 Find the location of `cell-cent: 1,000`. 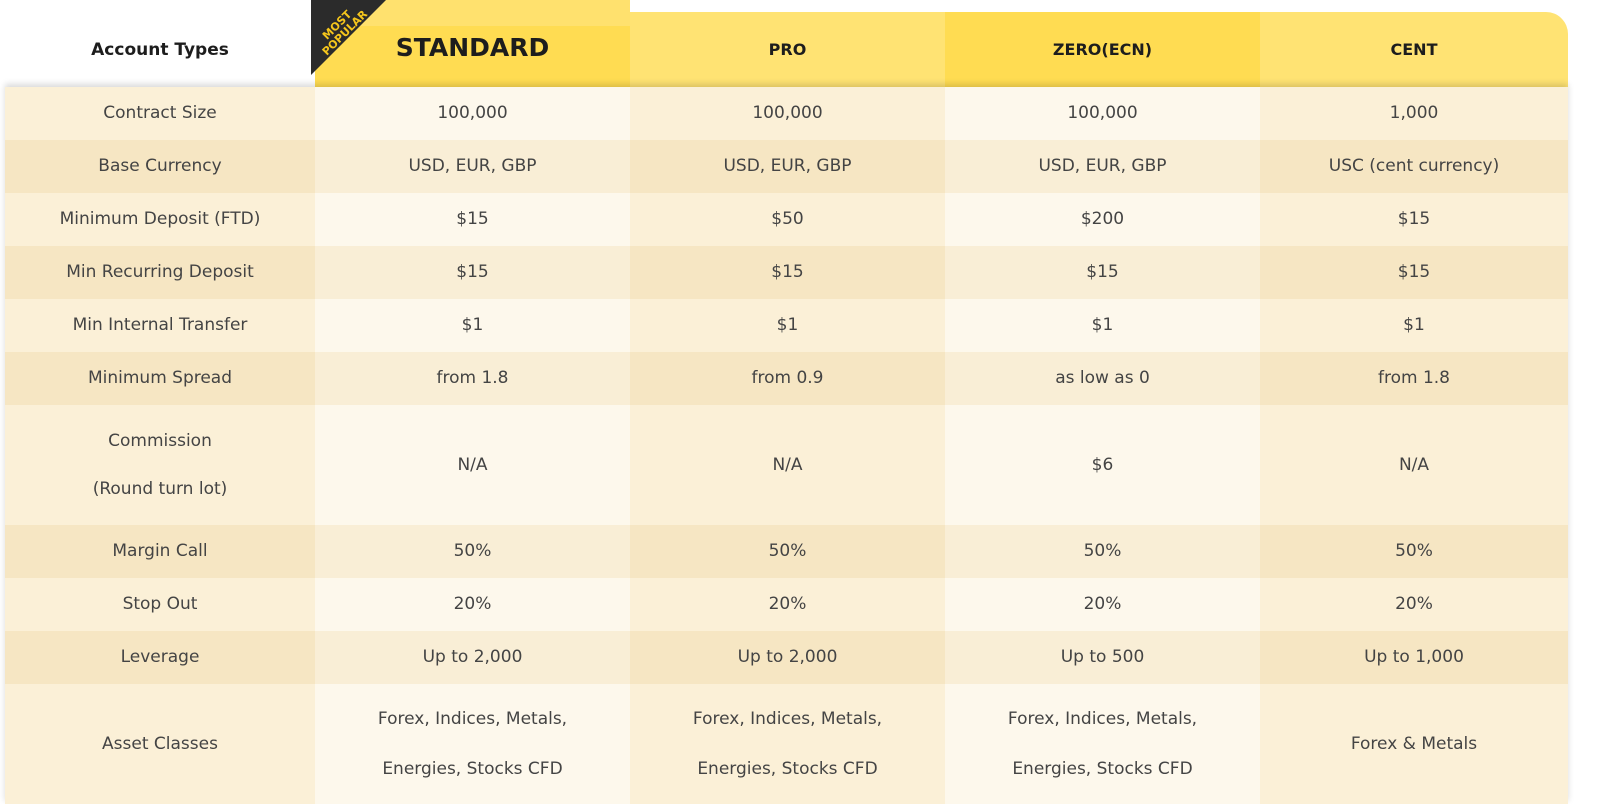

cell-cent: 1,000 is located at coordinates (1414, 113).